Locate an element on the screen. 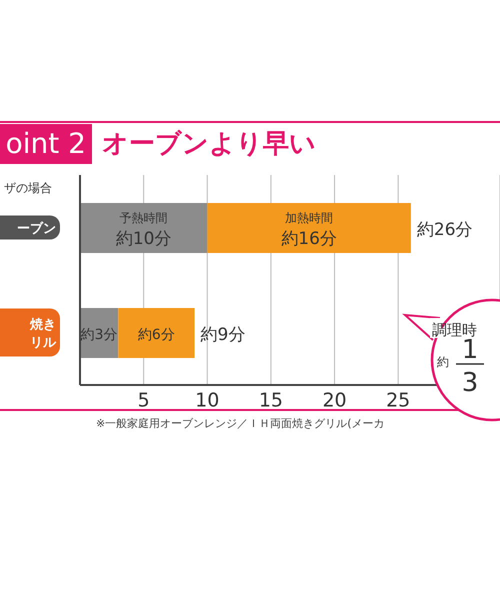 The image size is (500, 600). x-tick-label: 10 is located at coordinates (207, 400).